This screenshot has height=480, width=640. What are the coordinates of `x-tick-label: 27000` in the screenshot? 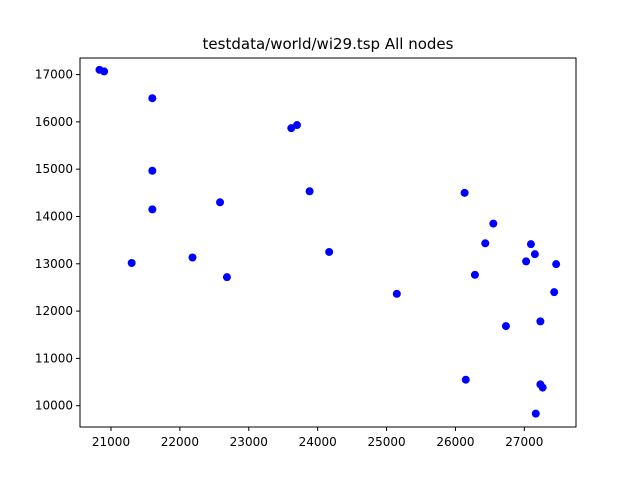 It's located at (524, 442).